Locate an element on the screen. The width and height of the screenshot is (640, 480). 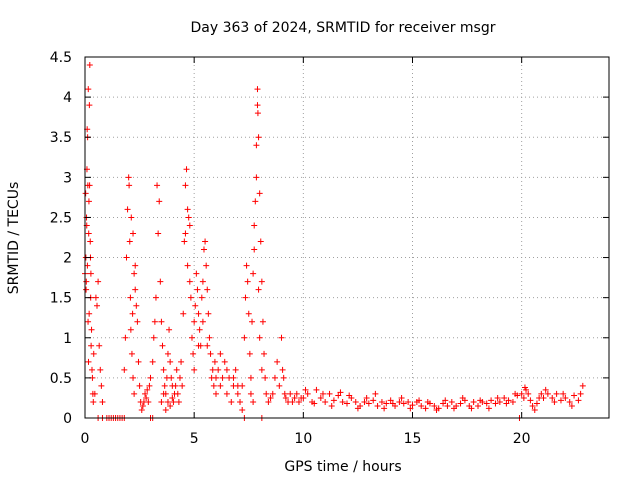
y-tick-label: 4 is located at coordinates (67, 98).